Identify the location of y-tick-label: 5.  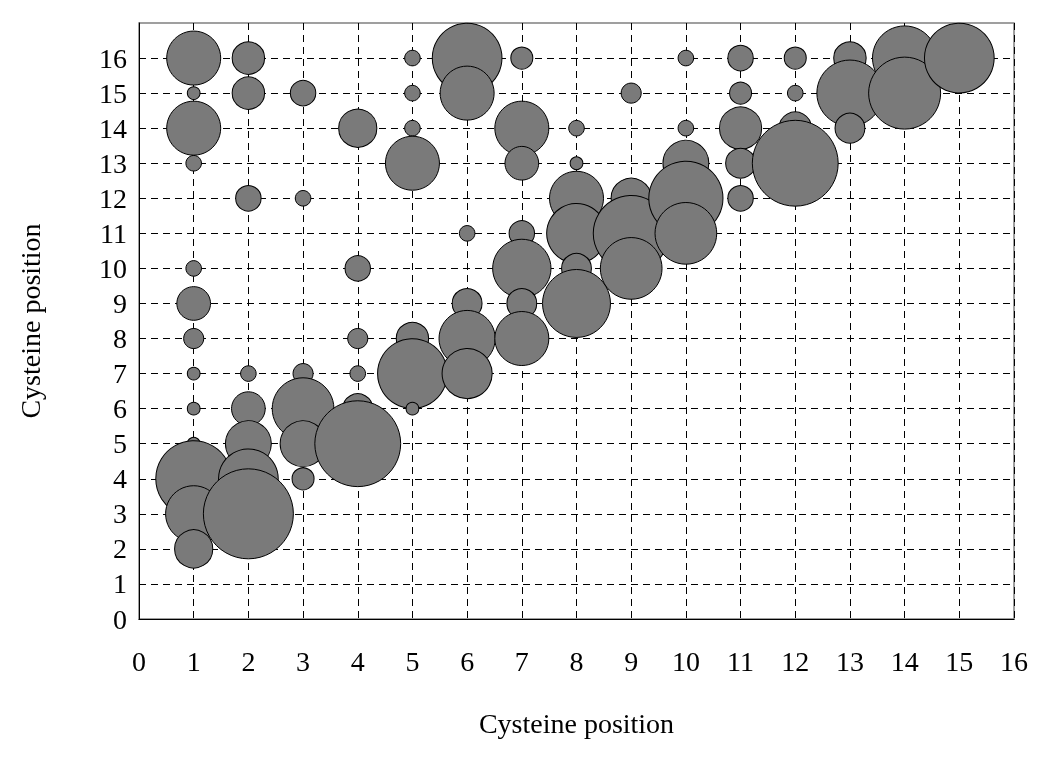
(120, 444).